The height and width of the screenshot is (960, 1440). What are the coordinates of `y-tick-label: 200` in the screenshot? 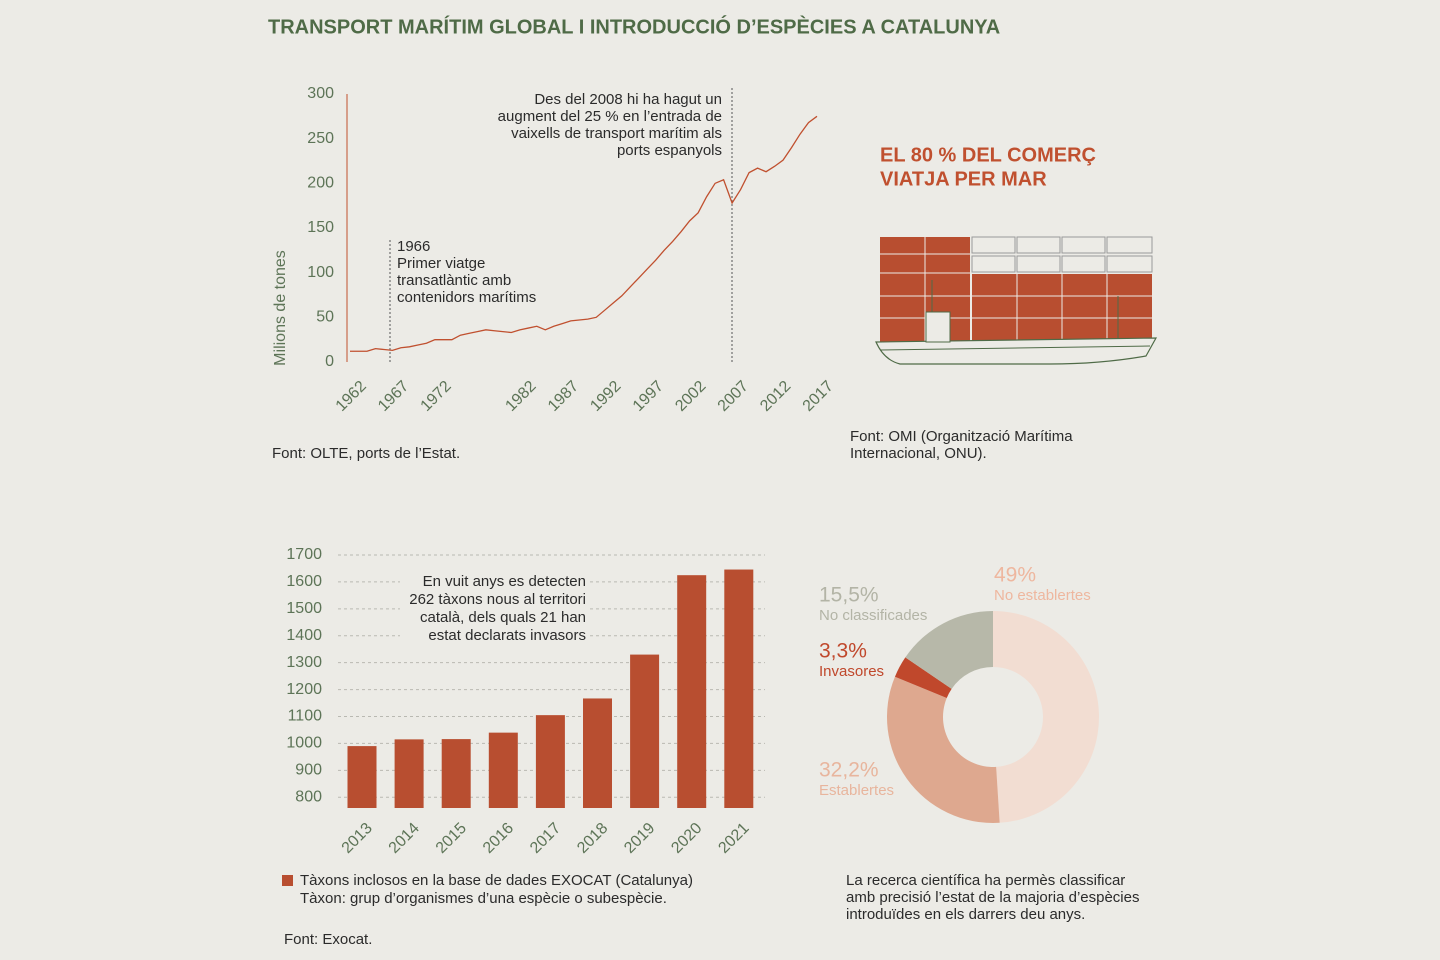 It's located at (320, 183).